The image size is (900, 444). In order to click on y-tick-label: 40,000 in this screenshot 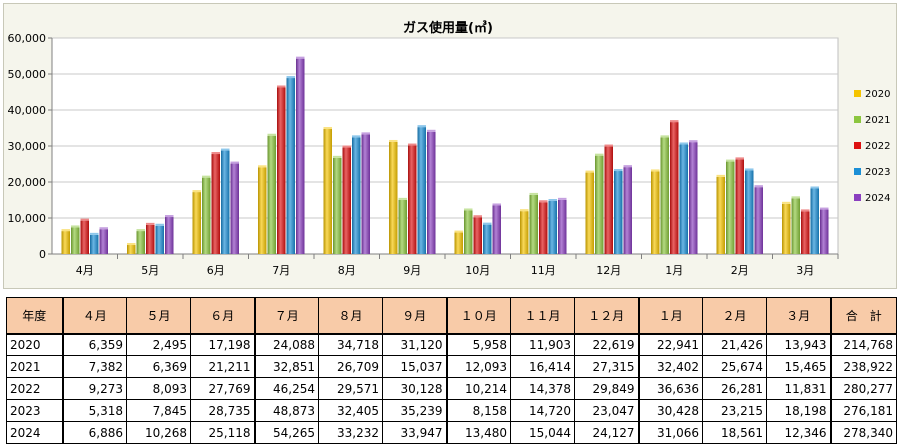, I will do `click(27, 110)`.